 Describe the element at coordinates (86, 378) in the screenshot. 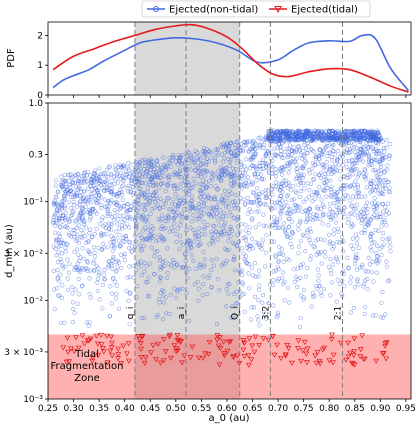

I see `zone-label-line-3: Zone` at that location.